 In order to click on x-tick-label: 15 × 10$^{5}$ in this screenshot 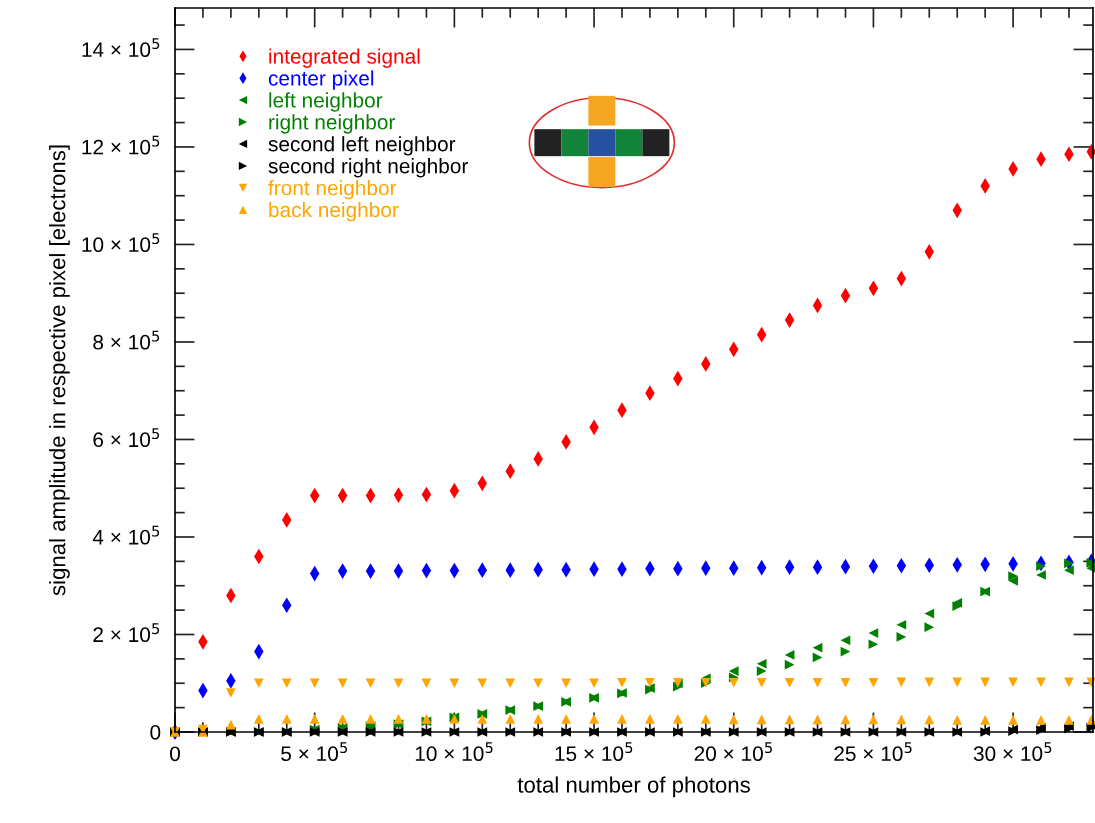, I will do `click(594, 752)`.